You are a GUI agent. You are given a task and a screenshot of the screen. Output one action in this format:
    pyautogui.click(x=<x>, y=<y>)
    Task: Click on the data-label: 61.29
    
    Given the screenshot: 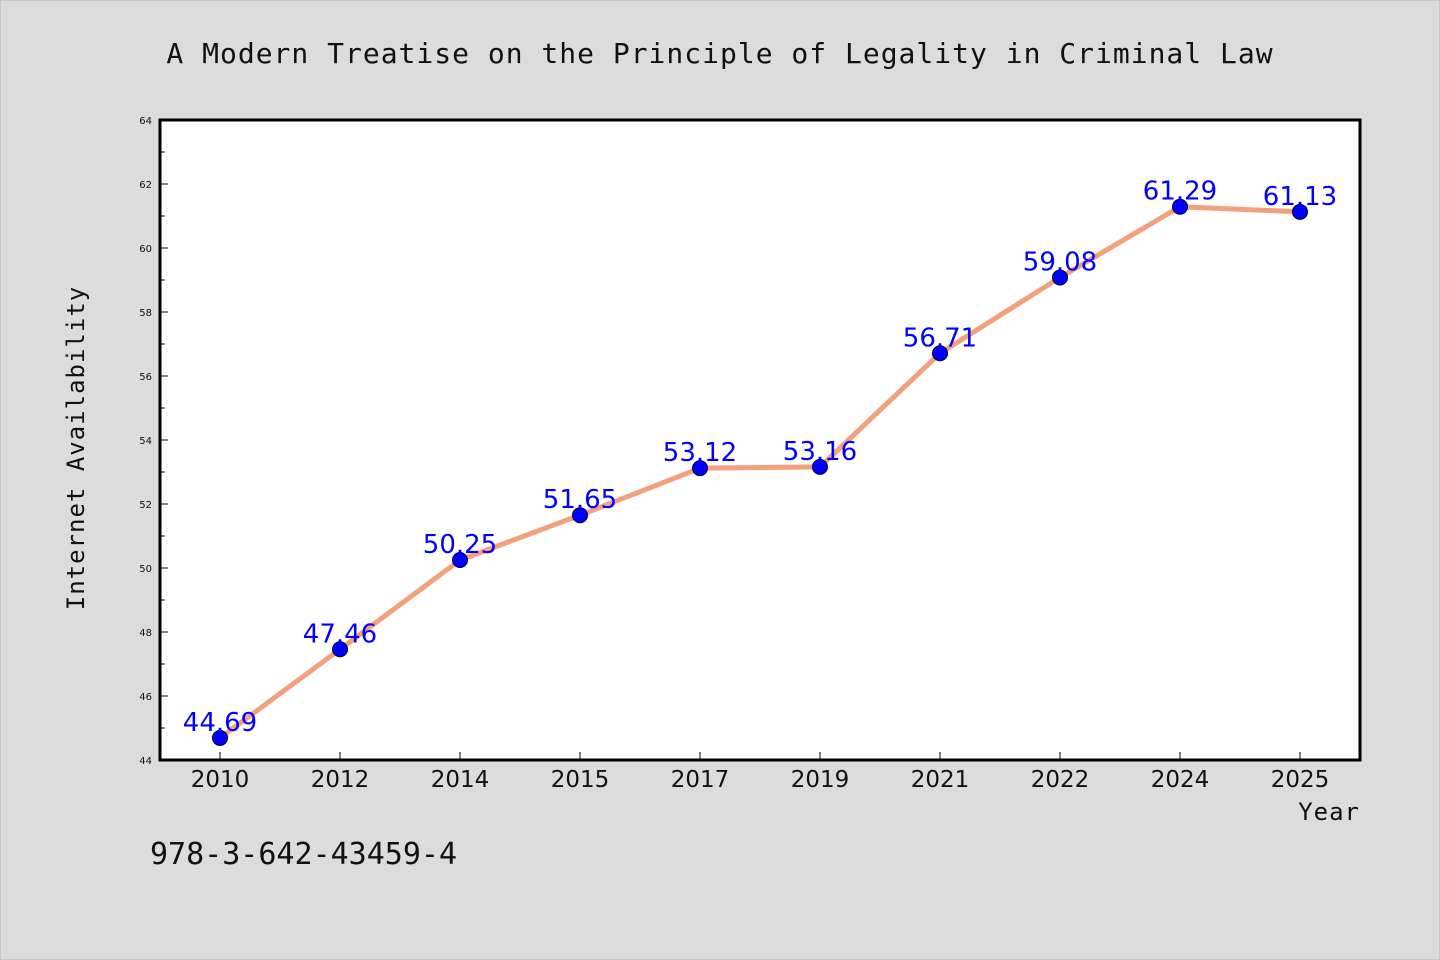 What is the action you would take?
    pyautogui.click(x=1180, y=192)
    